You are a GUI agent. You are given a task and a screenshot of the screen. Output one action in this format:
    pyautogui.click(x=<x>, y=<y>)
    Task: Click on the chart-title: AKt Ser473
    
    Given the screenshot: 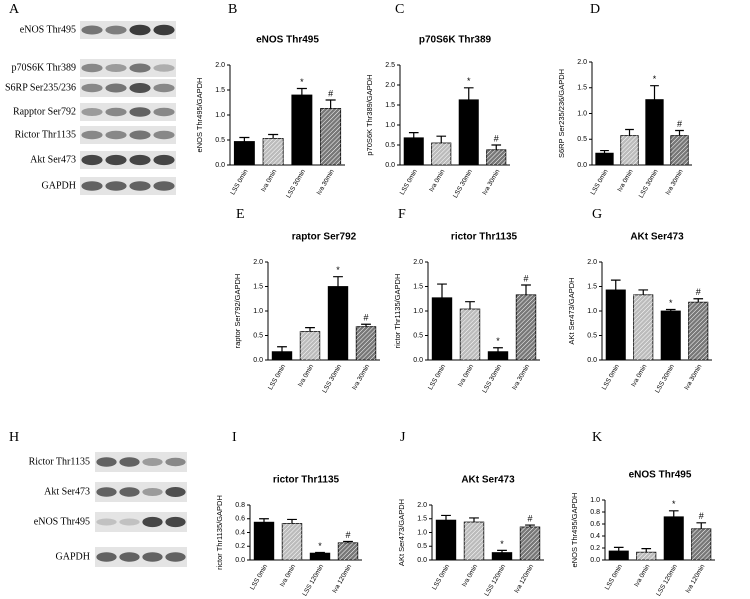 What is the action you would take?
    pyautogui.click(x=488, y=480)
    